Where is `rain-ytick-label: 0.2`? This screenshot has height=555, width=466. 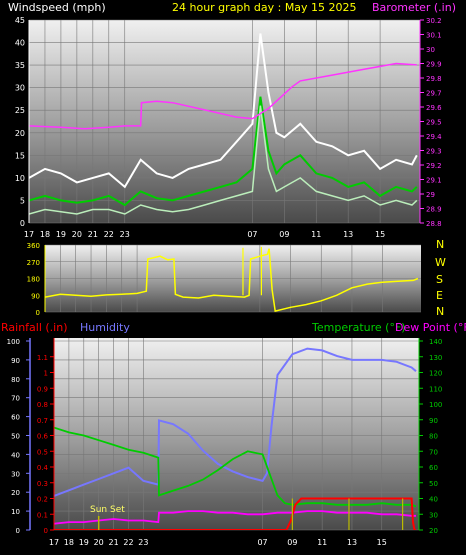 rain-ytick-label: 0.2 is located at coordinates (42, 500).